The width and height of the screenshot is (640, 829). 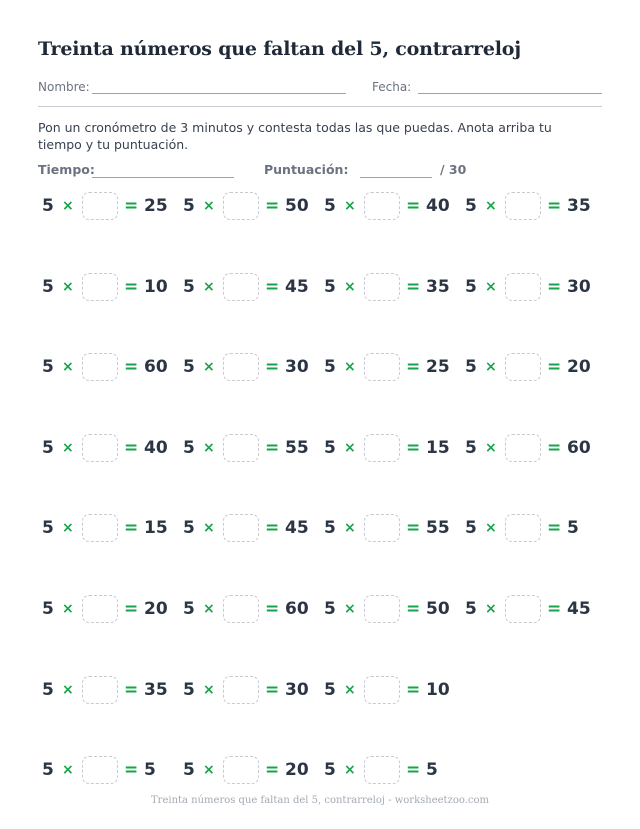 I want to click on name-field, so click(x=219, y=93).